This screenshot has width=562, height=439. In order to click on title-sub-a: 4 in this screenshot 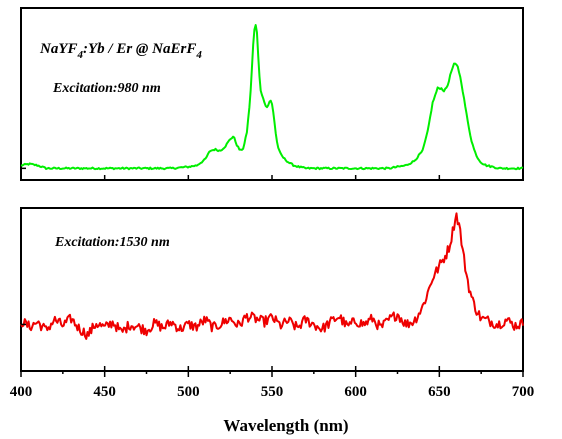, I will do `click(80, 55)`.